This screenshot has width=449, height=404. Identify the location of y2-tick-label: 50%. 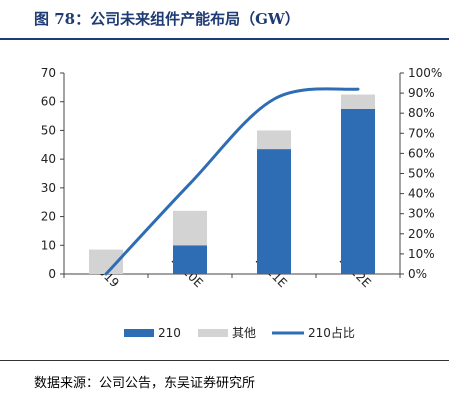
(421, 174).